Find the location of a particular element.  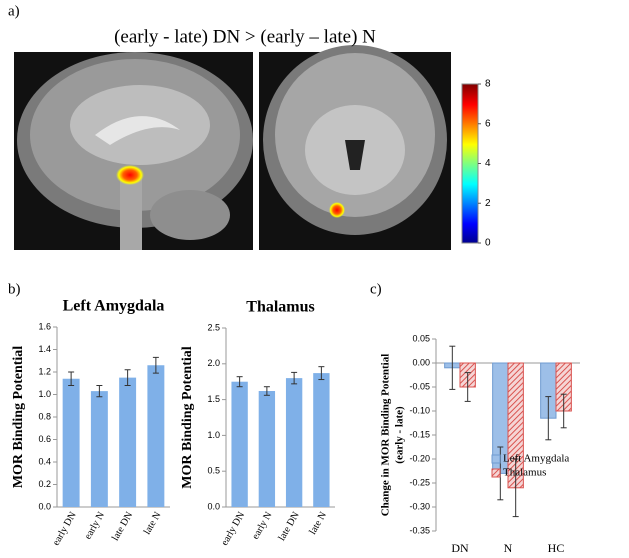

panel-label: a) is located at coordinates (14, 11).